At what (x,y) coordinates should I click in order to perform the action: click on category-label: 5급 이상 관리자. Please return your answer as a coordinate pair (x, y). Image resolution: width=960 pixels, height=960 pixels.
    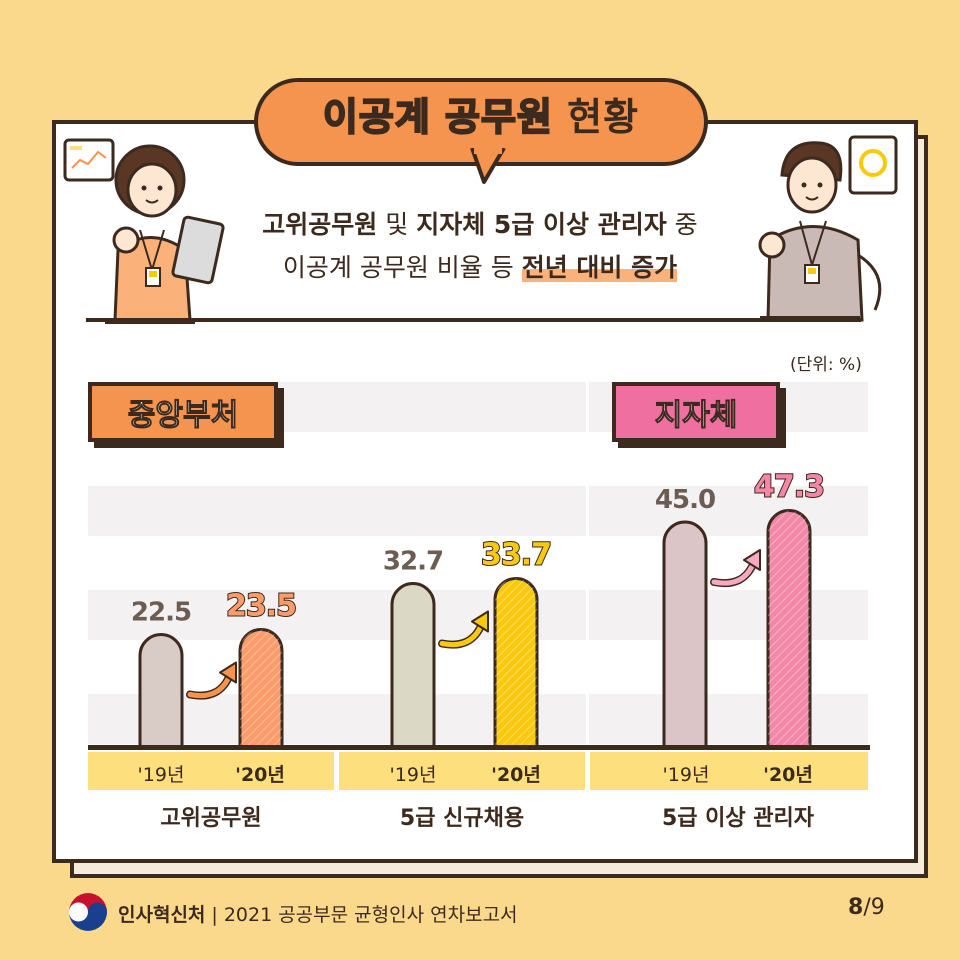
    Looking at the image, I should click on (738, 818).